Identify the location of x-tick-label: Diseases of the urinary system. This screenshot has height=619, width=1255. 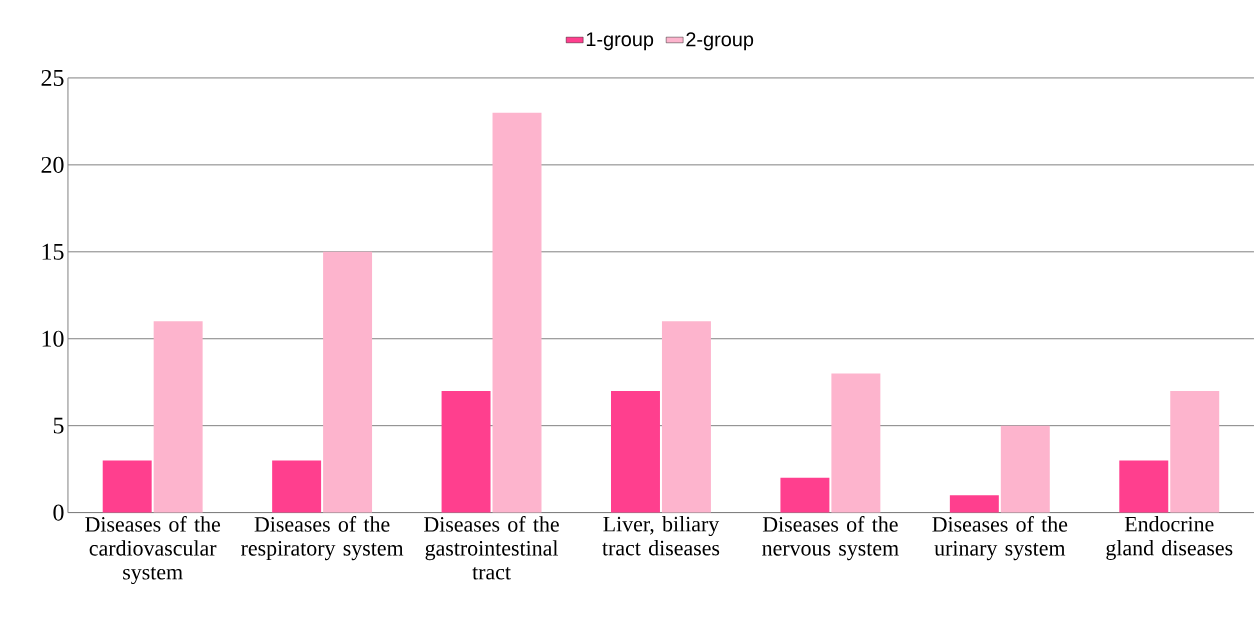
(1000, 538).